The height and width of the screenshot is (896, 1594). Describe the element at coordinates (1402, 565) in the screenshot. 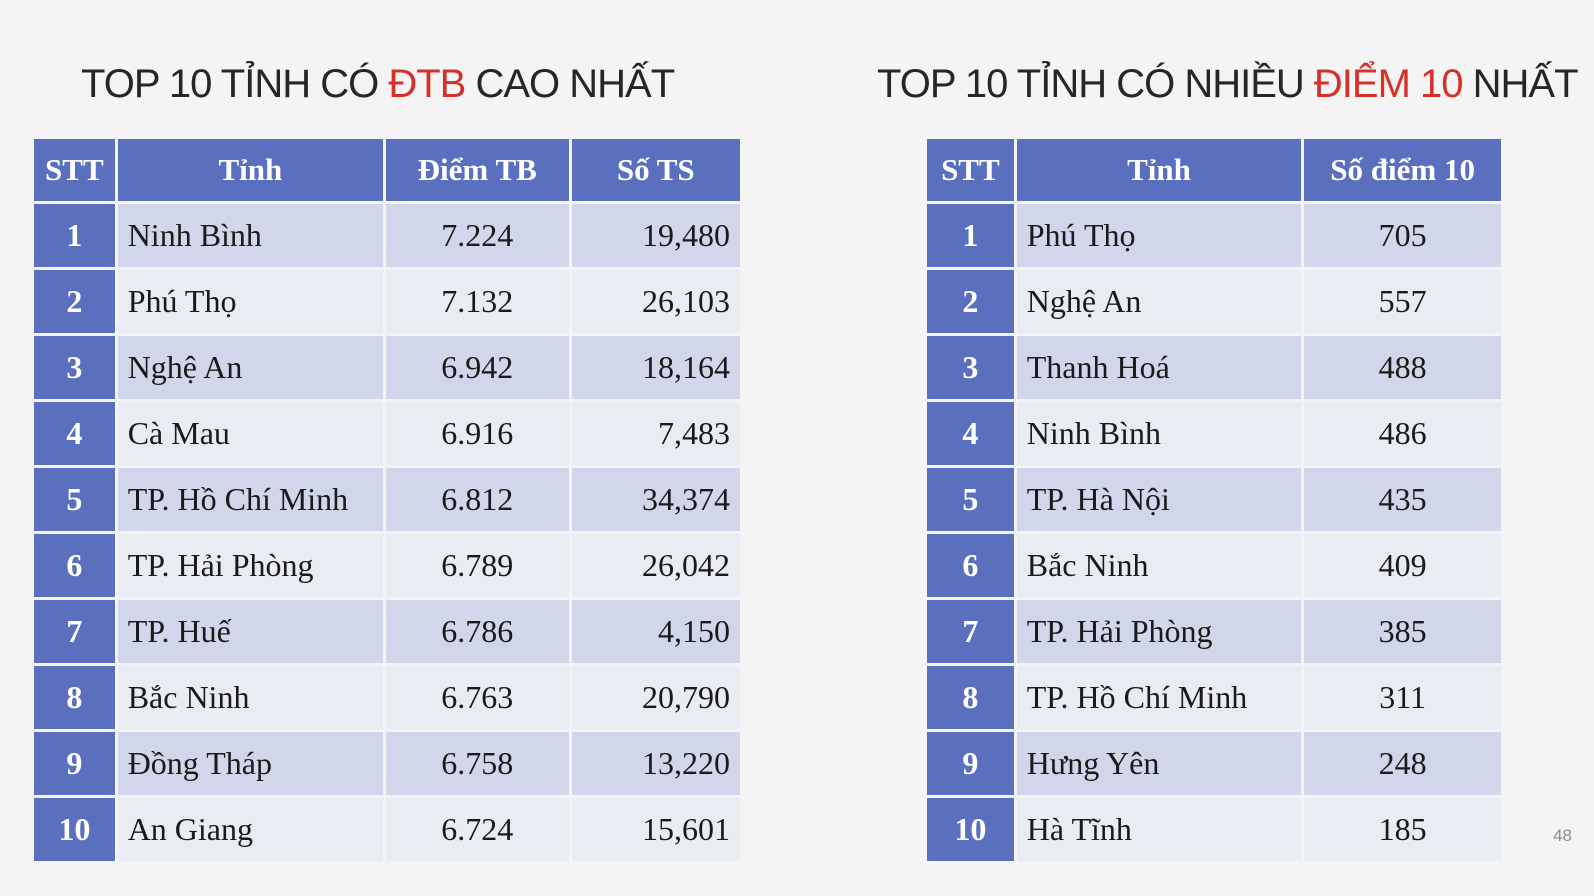

I see `cell-so-diem-10: 409` at that location.